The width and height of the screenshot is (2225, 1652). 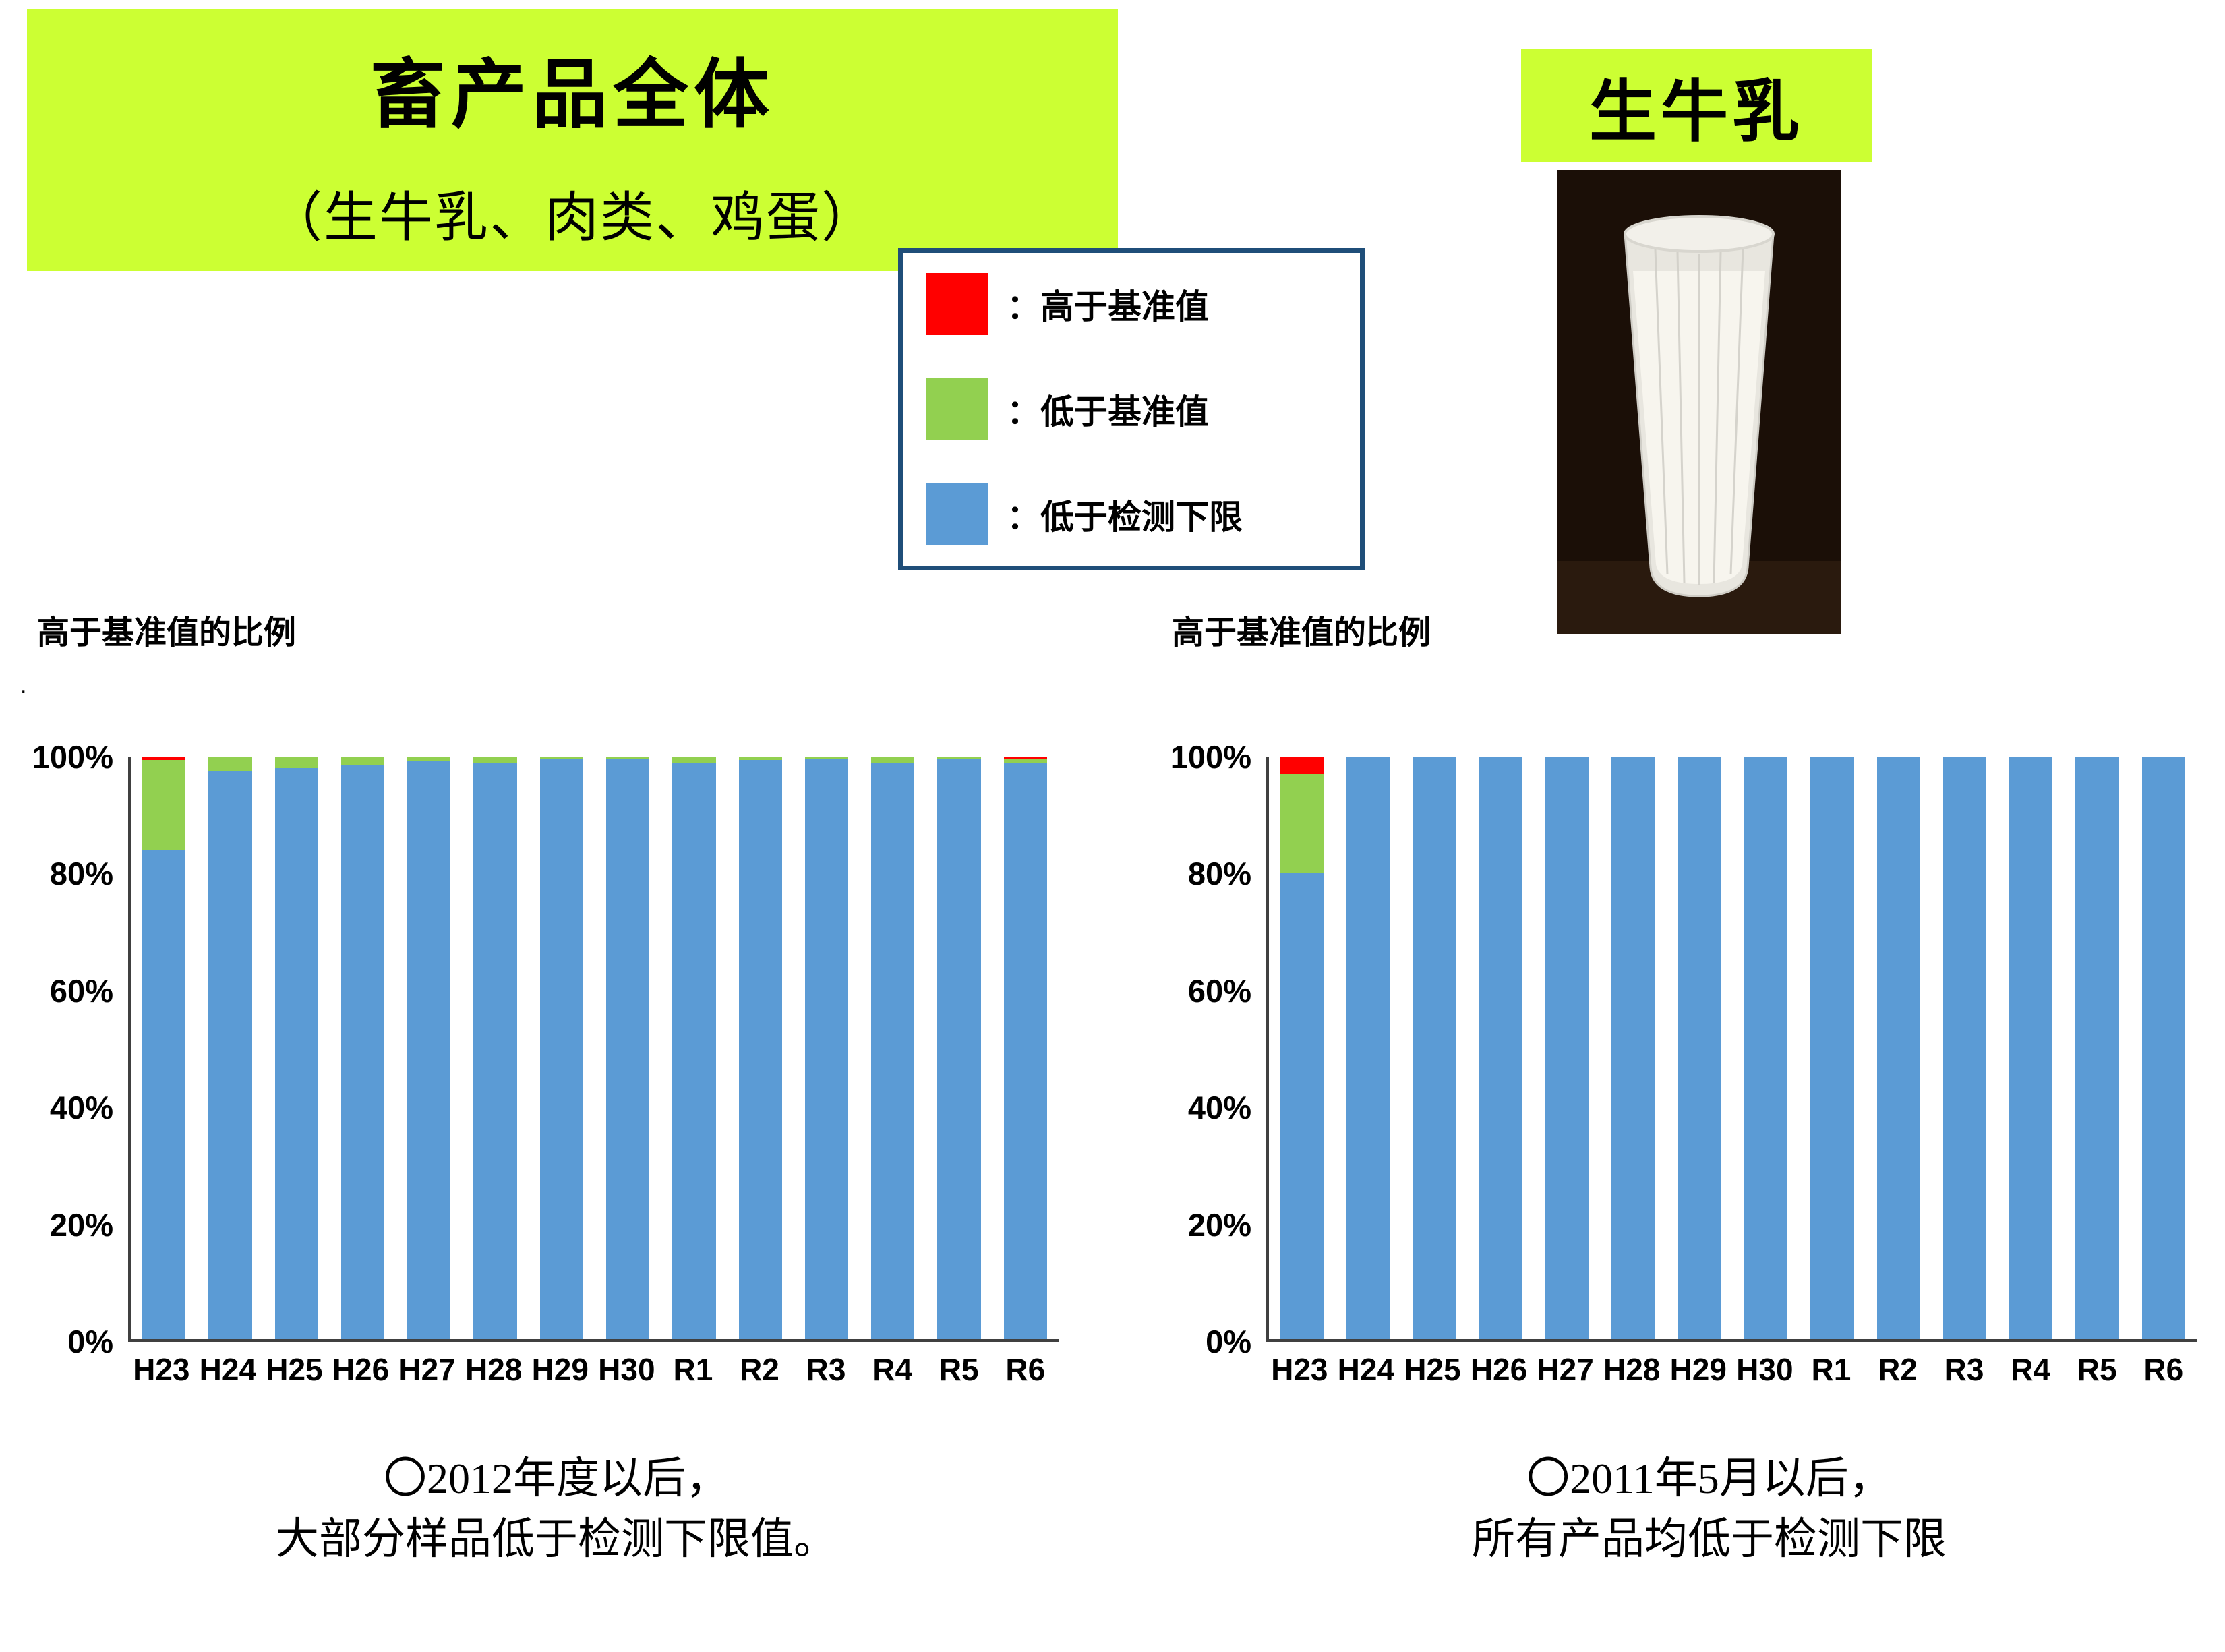 What do you see at coordinates (572, 218) in the screenshot?
I see `page-subtitle: （生牛乳、肉类、鸡蛋）` at bounding box center [572, 218].